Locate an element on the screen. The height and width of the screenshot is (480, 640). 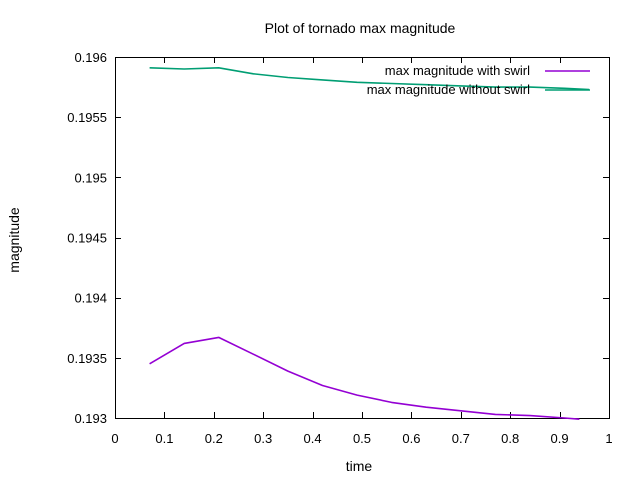
x-tick-label: 1 is located at coordinates (608, 438).